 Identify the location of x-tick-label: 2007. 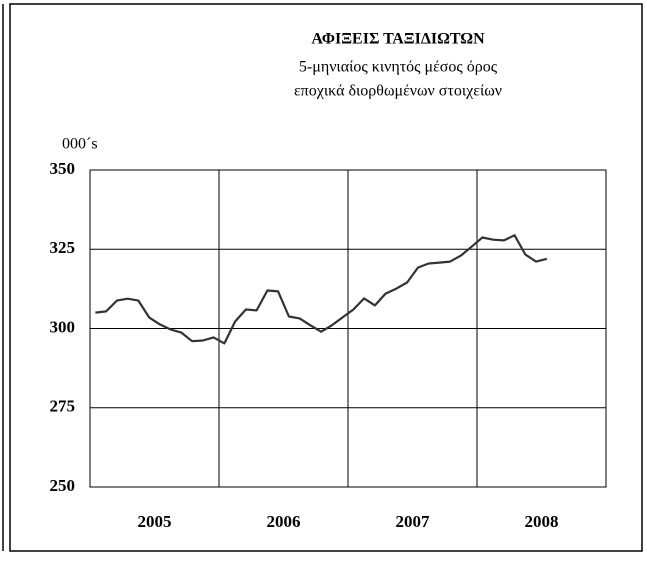
(413, 521).